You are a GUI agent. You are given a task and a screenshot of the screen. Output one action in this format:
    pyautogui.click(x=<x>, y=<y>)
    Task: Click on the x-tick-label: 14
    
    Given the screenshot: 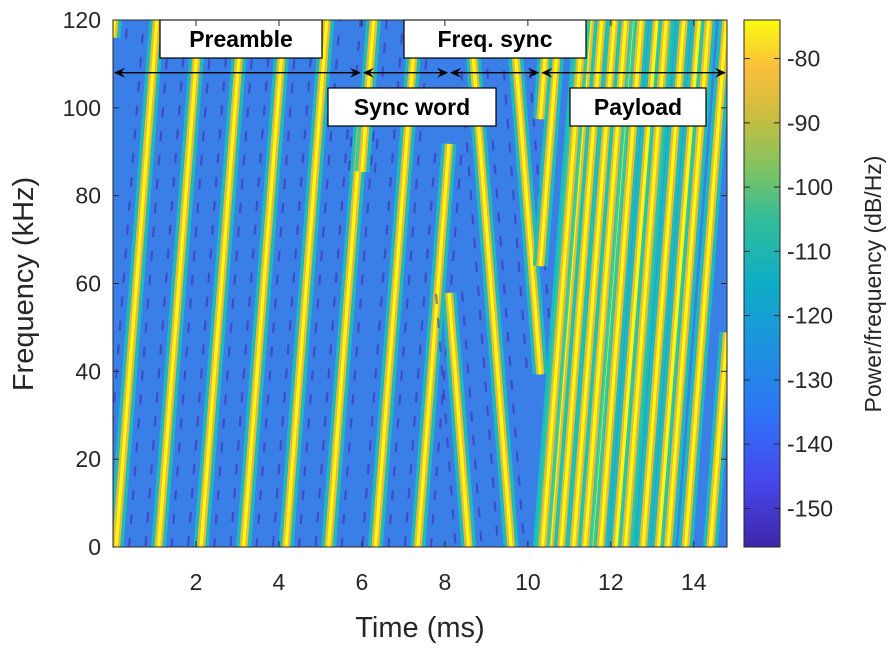 What is the action you would take?
    pyautogui.click(x=694, y=582)
    